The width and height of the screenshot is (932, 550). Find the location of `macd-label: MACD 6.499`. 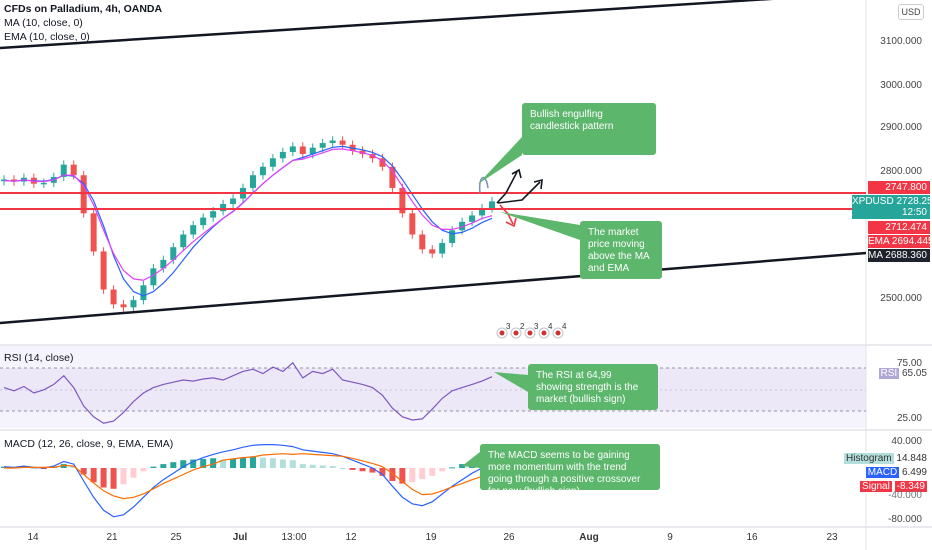

macd-label: MACD 6.499 is located at coordinates (884, 472).